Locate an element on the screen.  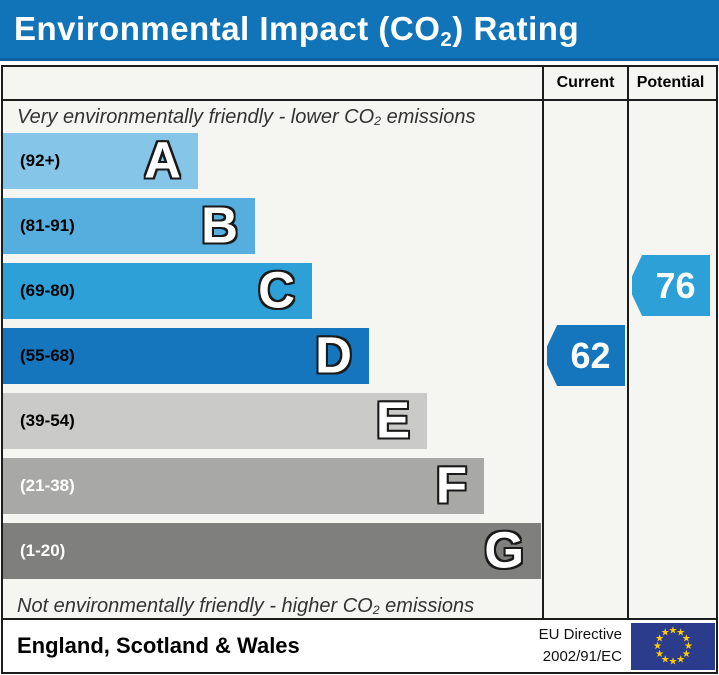
band-letter-c: C is located at coordinates (276, 290).